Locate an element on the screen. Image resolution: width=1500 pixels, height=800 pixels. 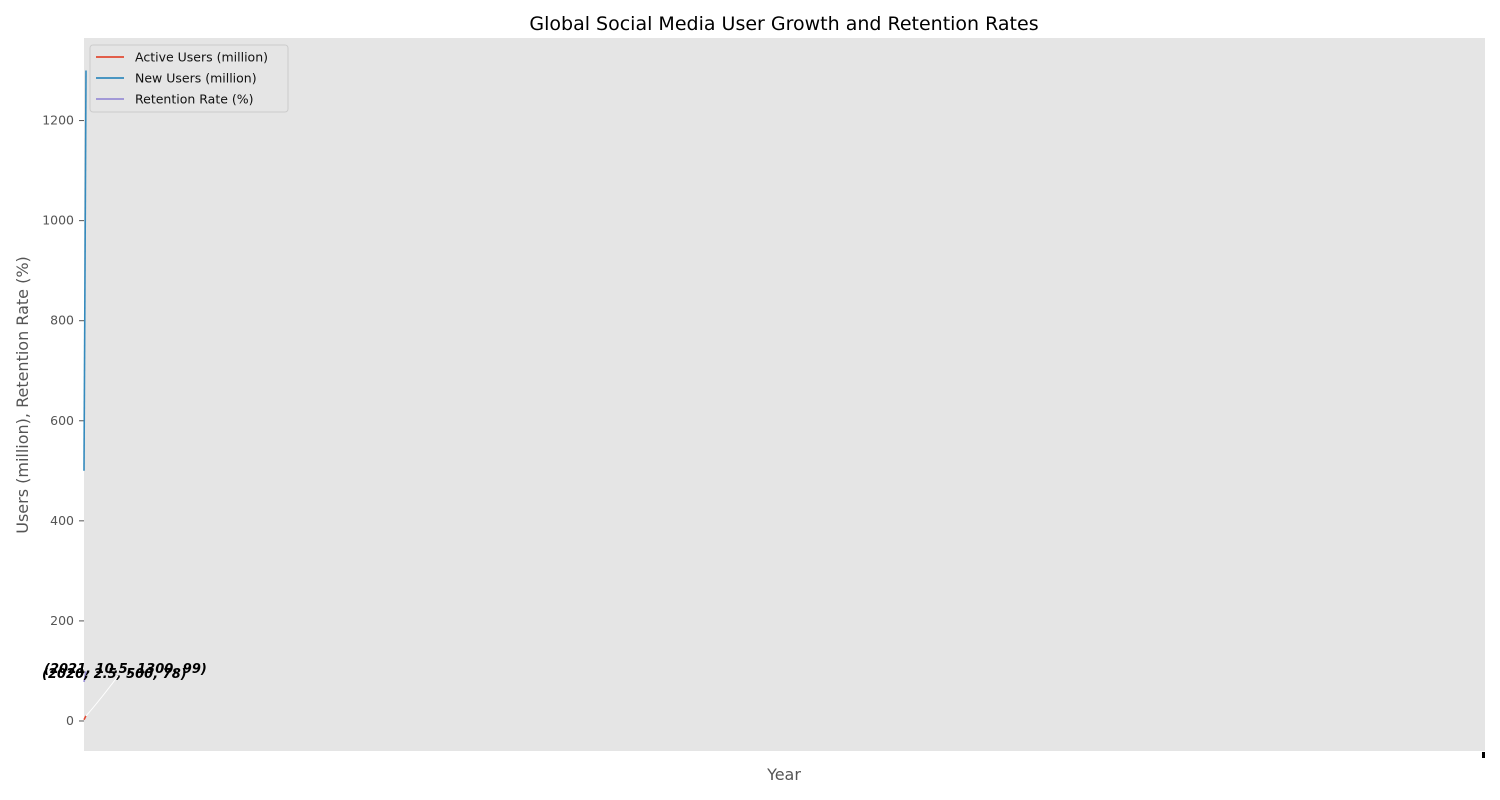
legend-label: Active Users (million) is located at coordinates (201, 57).